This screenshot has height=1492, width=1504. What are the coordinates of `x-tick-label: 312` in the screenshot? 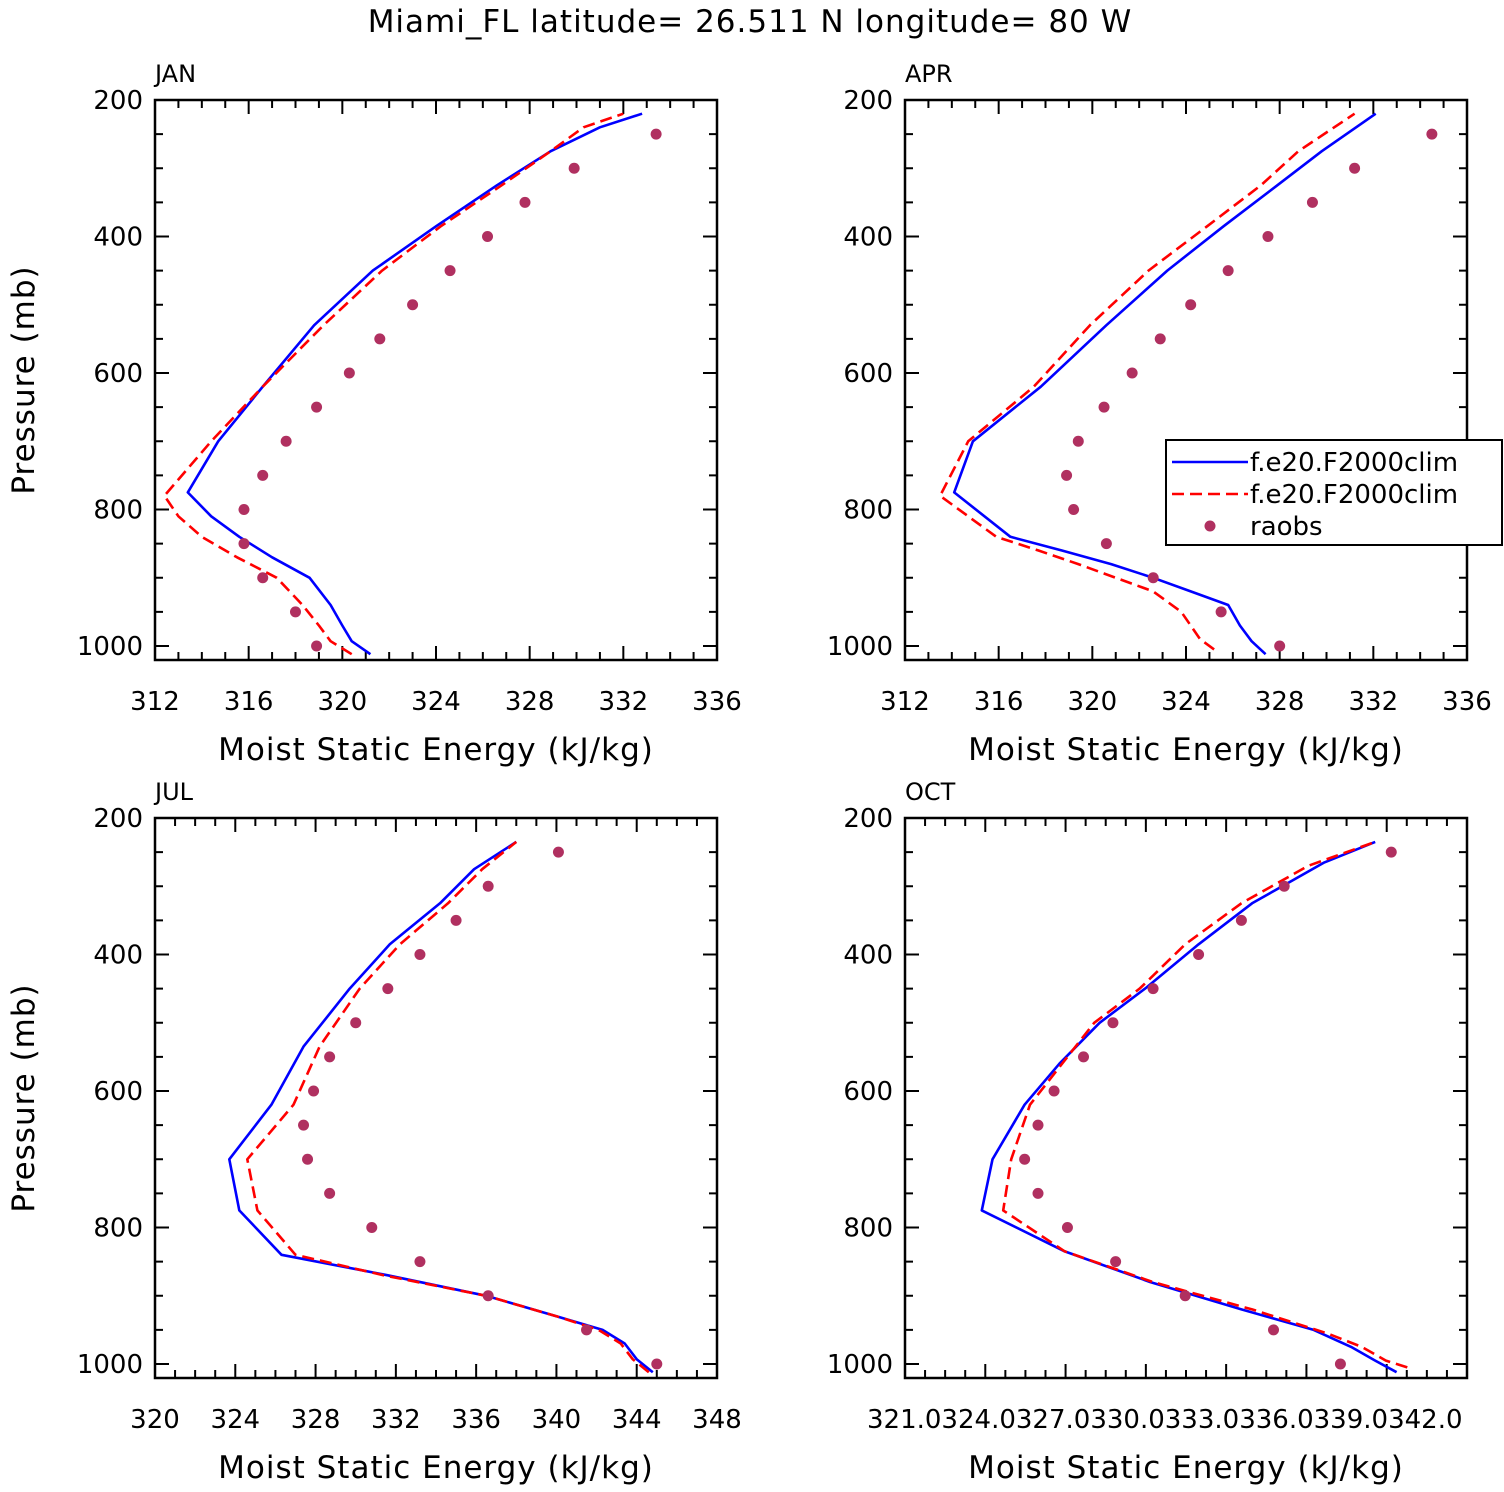 It's located at (155, 702).